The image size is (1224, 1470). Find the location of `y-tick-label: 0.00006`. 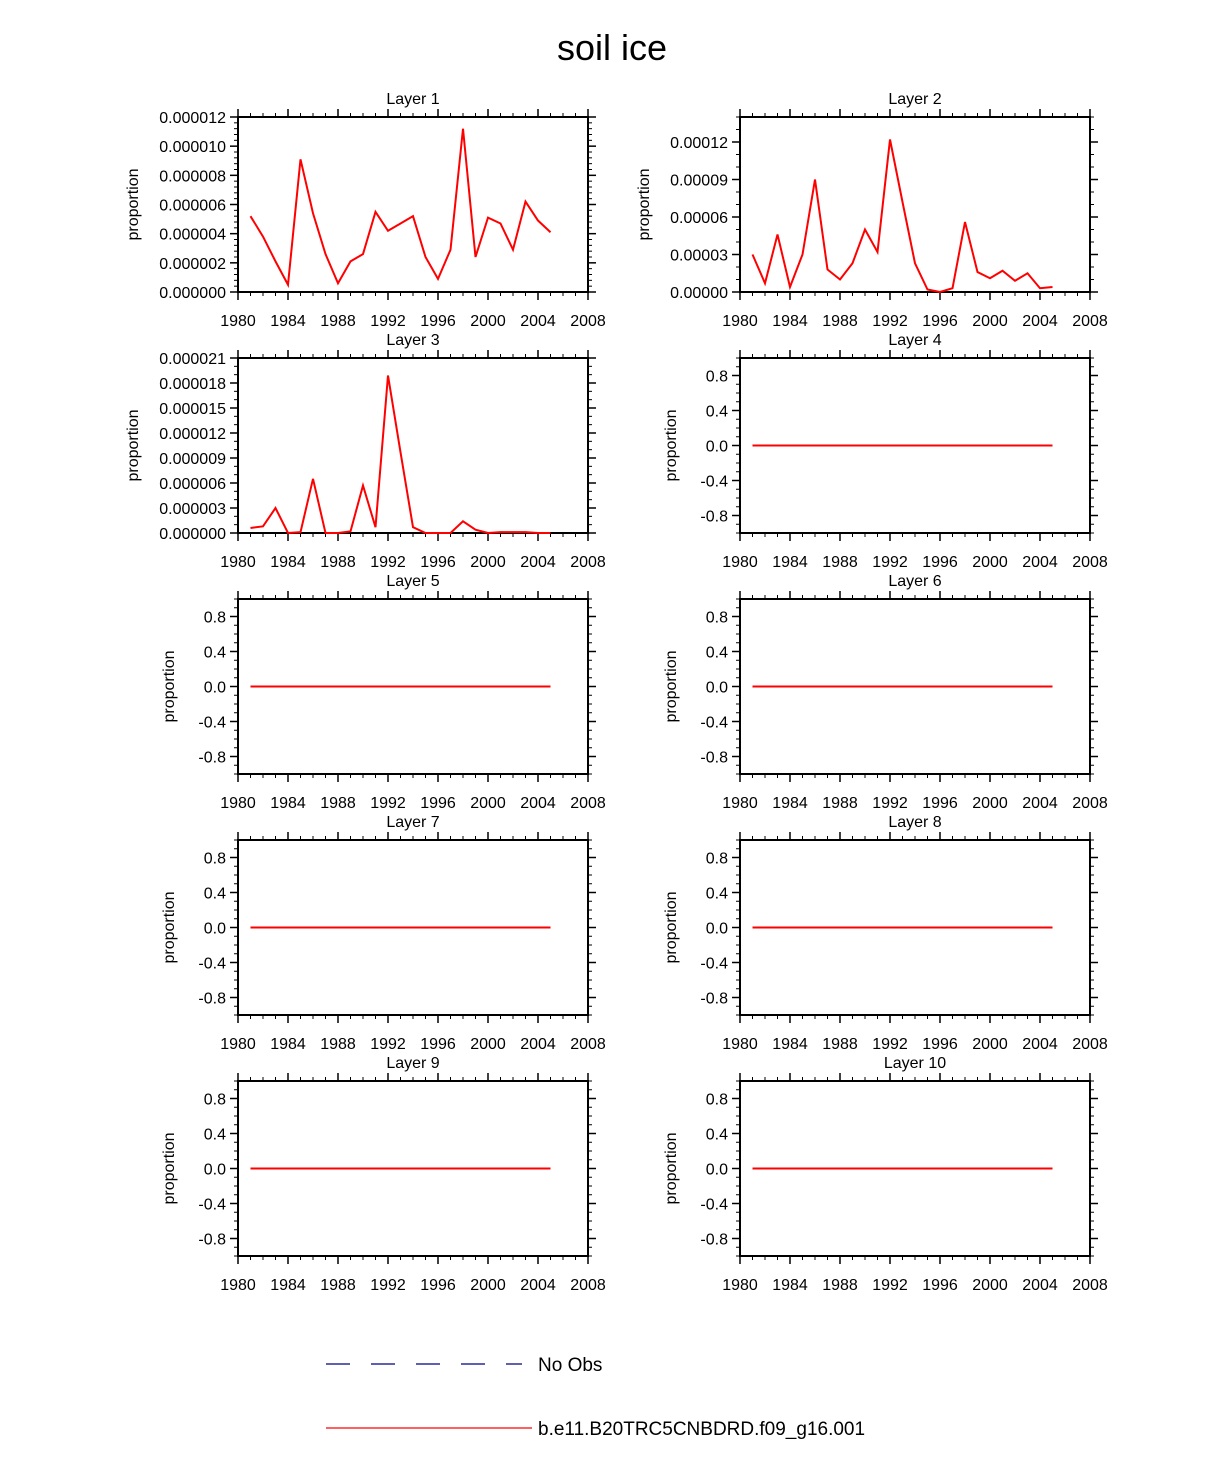

y-tick-label: 0.00006 is located at coordinates (699, 218).